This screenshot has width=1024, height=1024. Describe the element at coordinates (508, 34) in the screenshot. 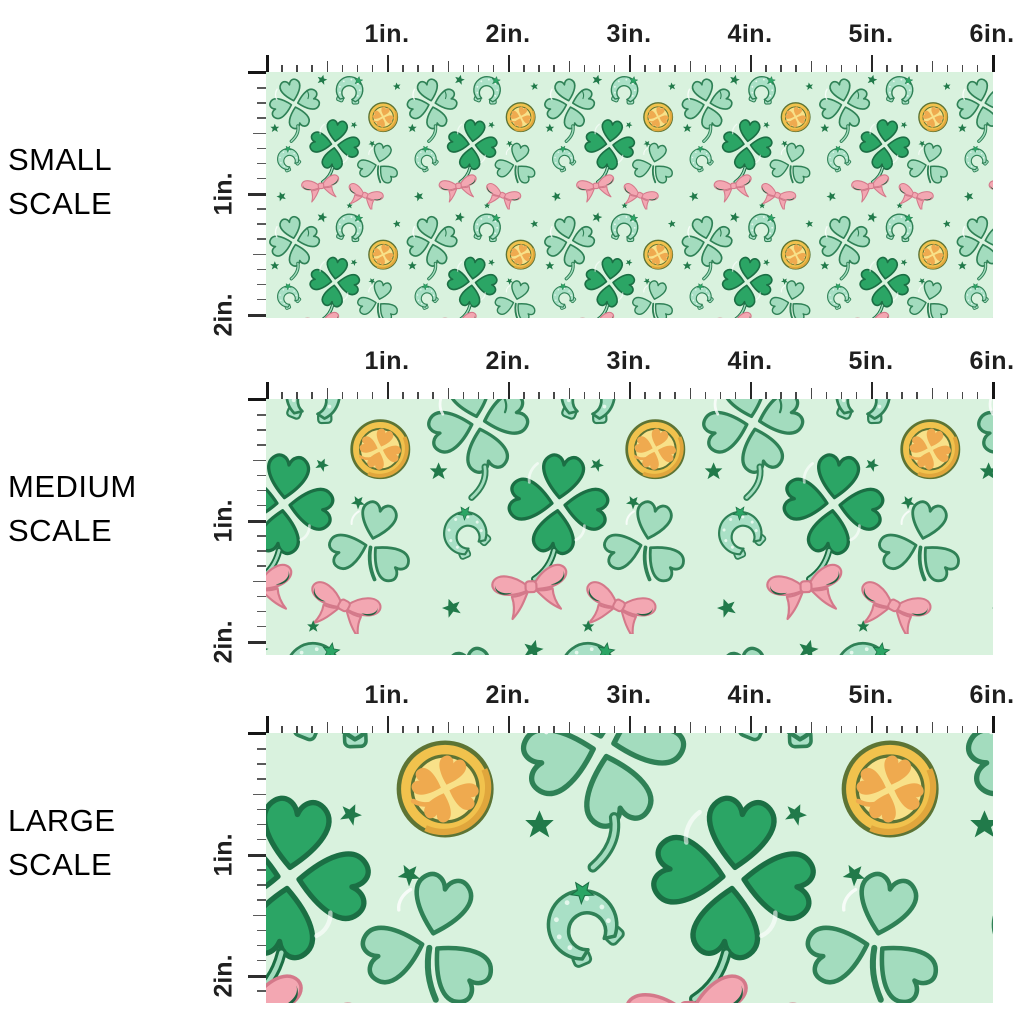

I see `inch-label: 2in.` at that location.